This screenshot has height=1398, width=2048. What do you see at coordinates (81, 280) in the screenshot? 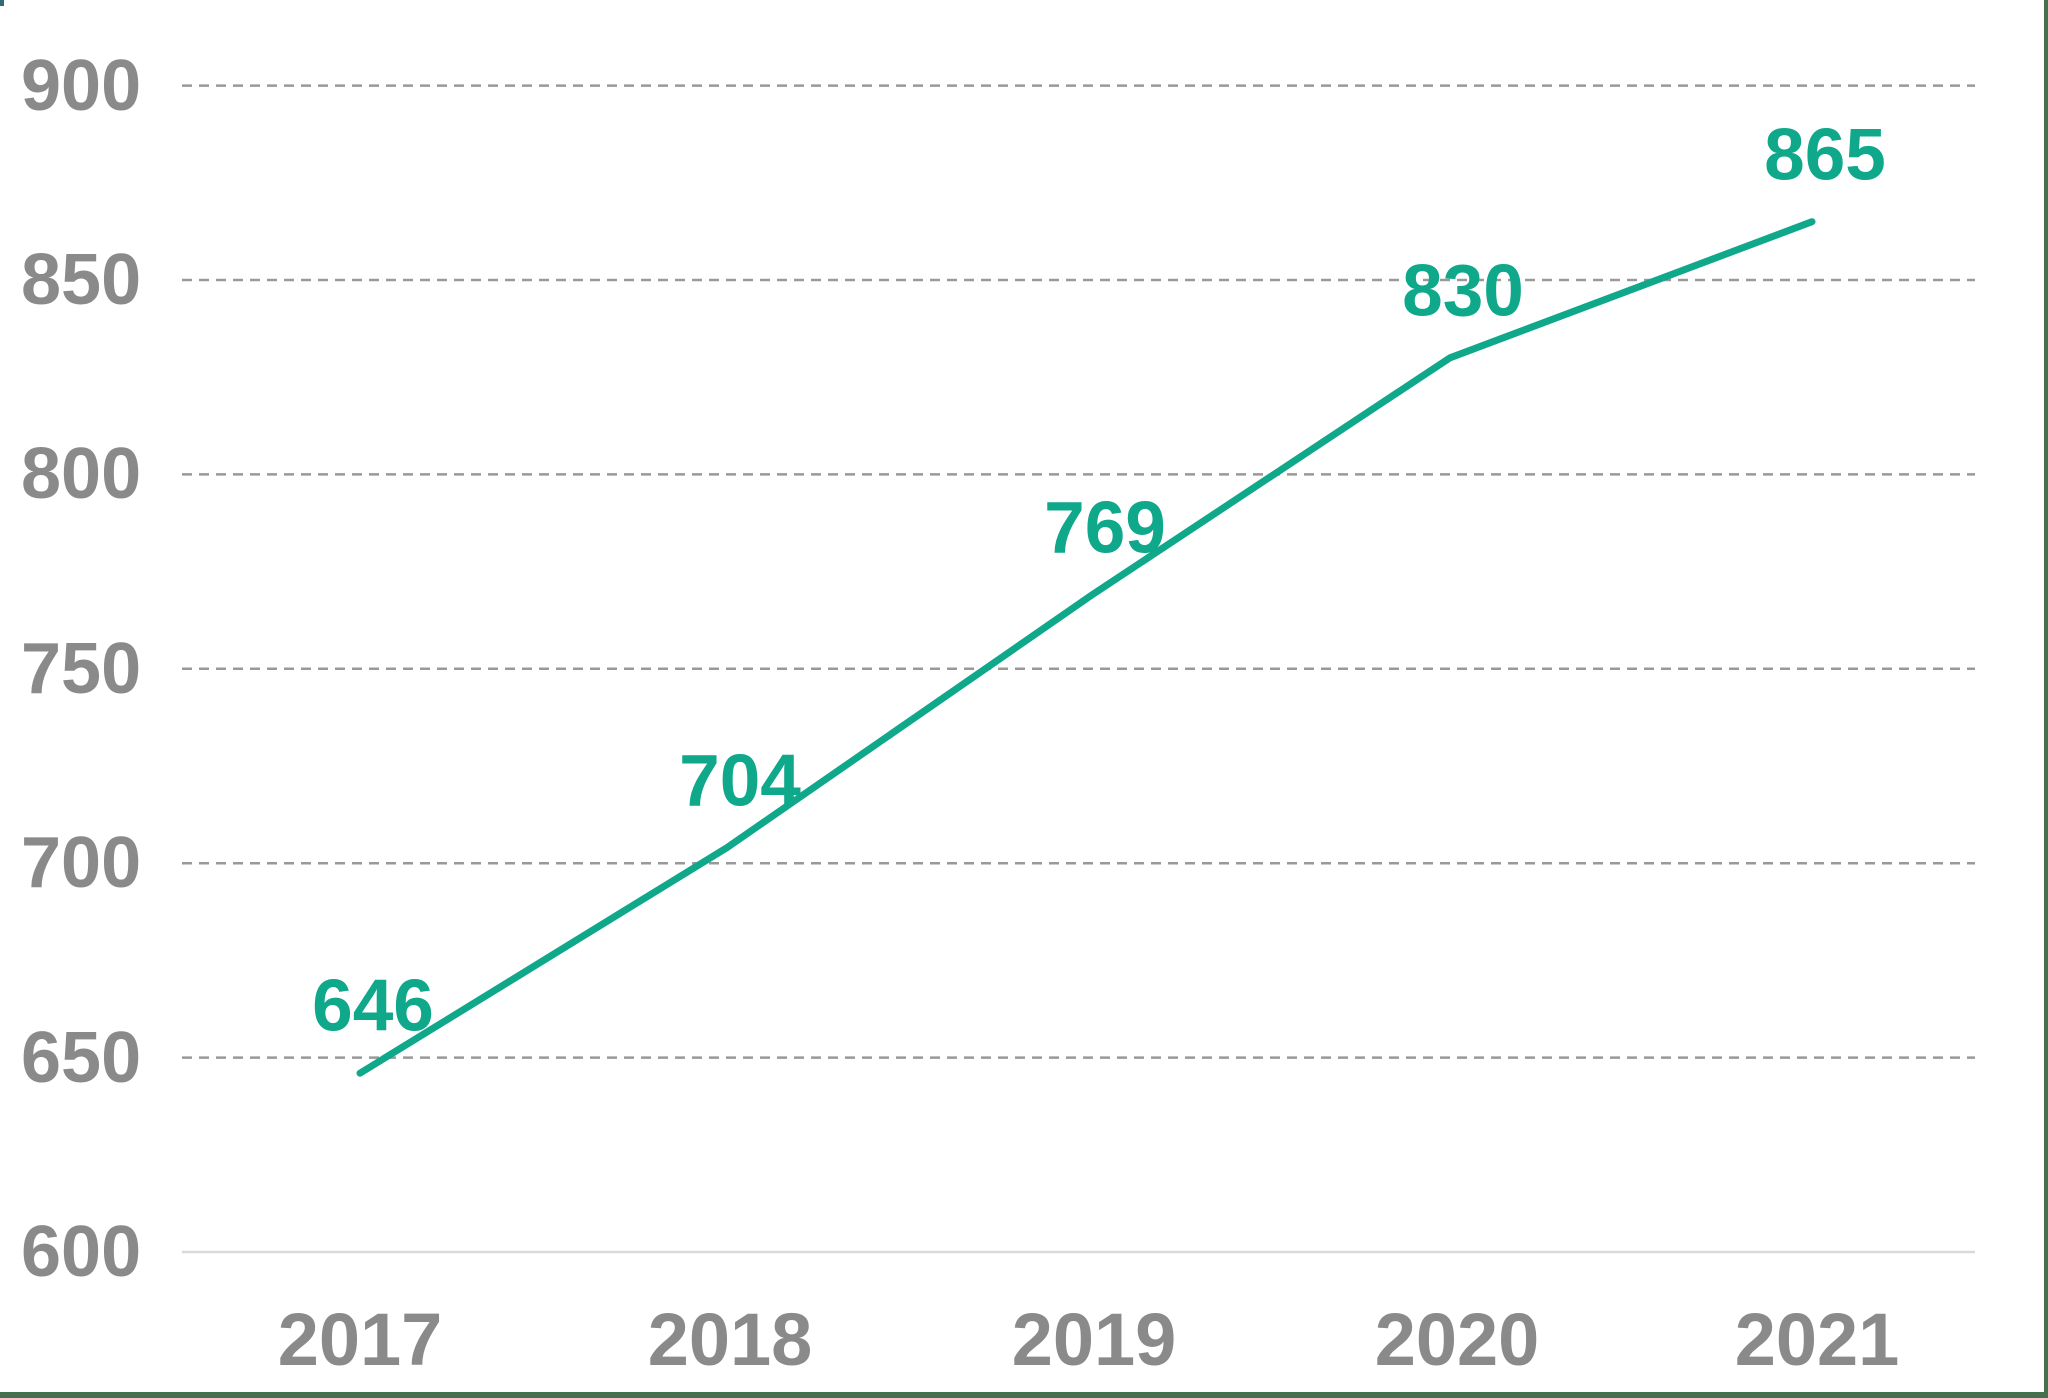
I see `y-tick-label: 850` at bounding box center [81, 280].